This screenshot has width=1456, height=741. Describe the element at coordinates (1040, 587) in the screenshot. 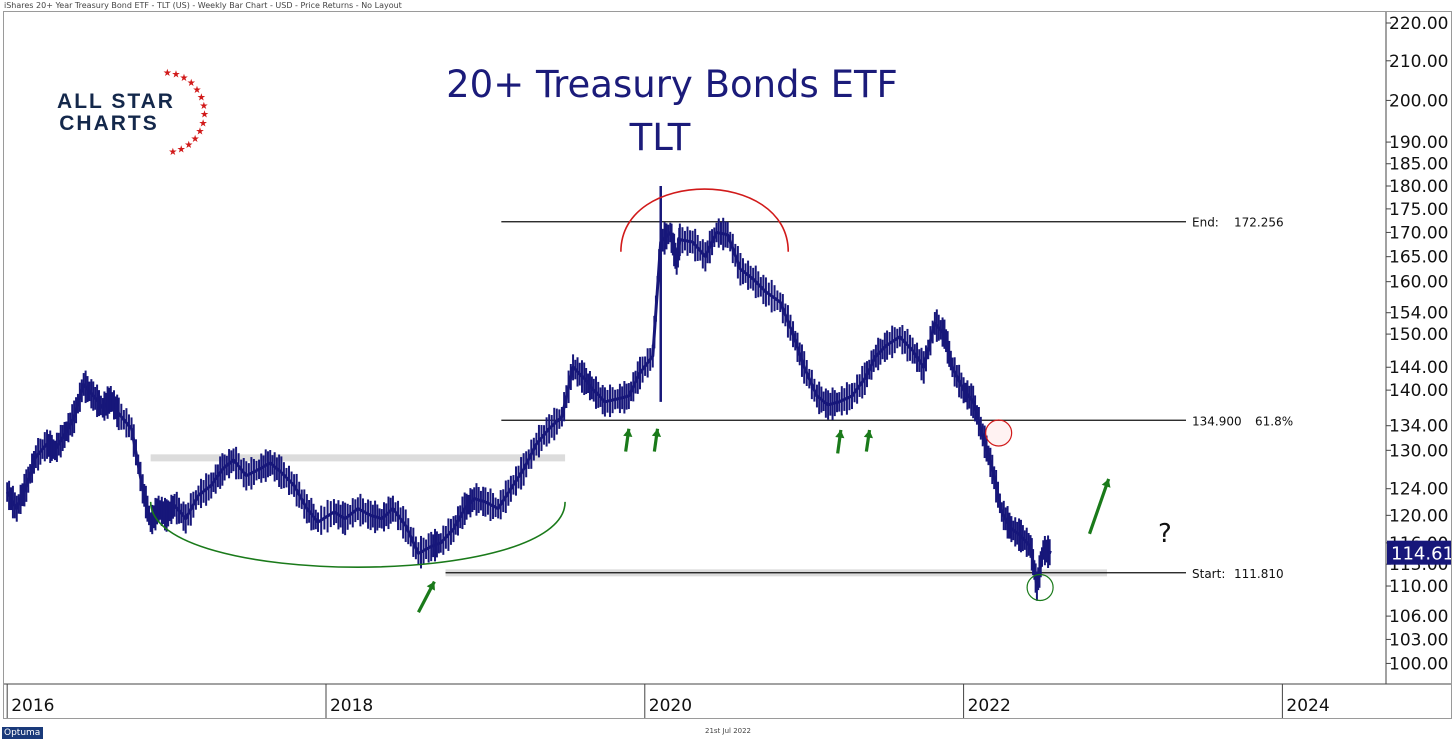

I see `green-circle-marker` at that location.